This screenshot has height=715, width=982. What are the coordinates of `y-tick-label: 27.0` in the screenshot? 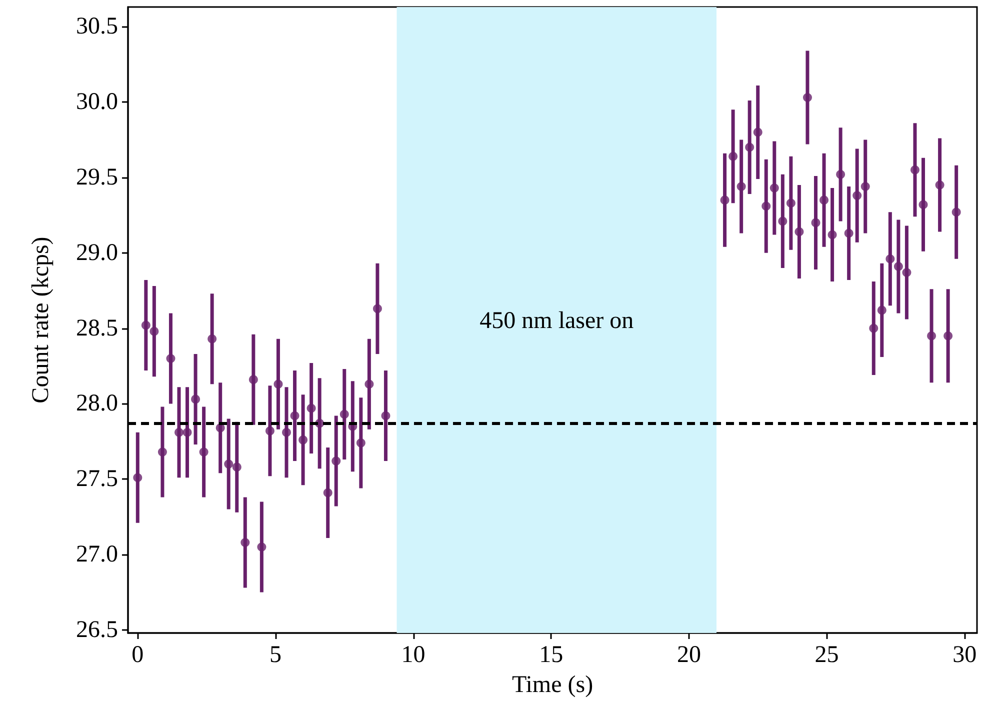 It's located at (97, 555).